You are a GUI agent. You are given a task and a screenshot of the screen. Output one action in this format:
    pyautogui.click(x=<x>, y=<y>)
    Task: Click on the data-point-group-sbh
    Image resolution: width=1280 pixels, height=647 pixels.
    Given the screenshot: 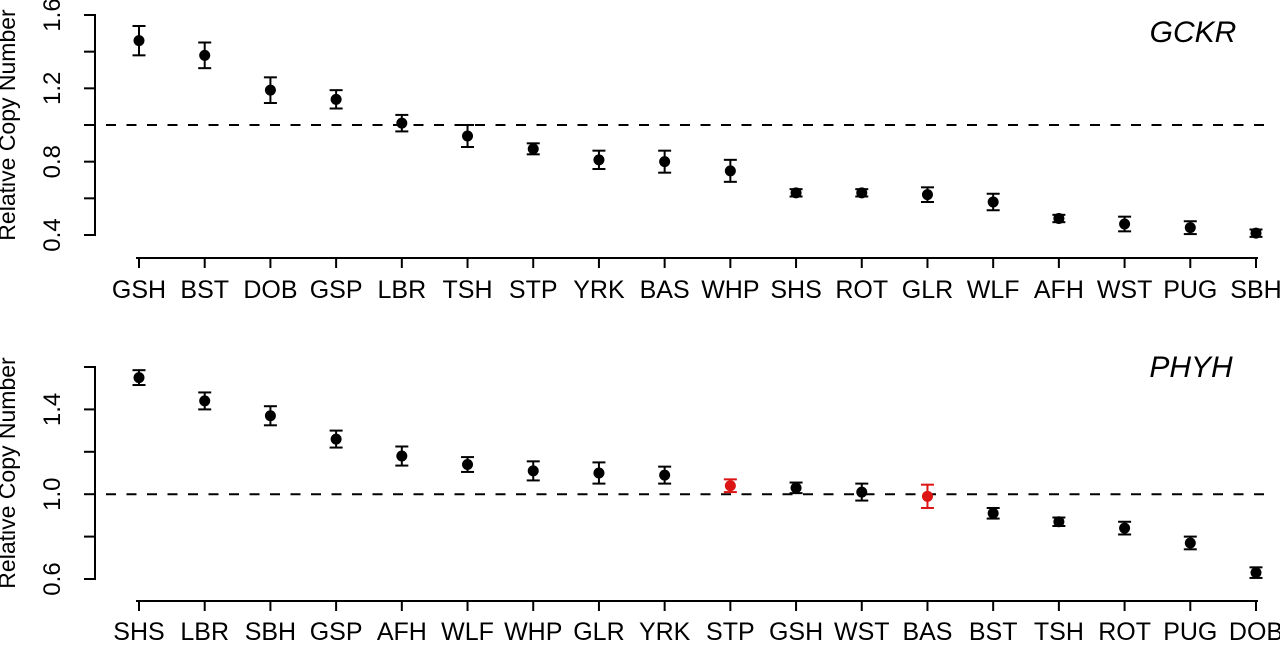 What is the action you would take?
    pyautogui.click(x=1256, y=233)
    